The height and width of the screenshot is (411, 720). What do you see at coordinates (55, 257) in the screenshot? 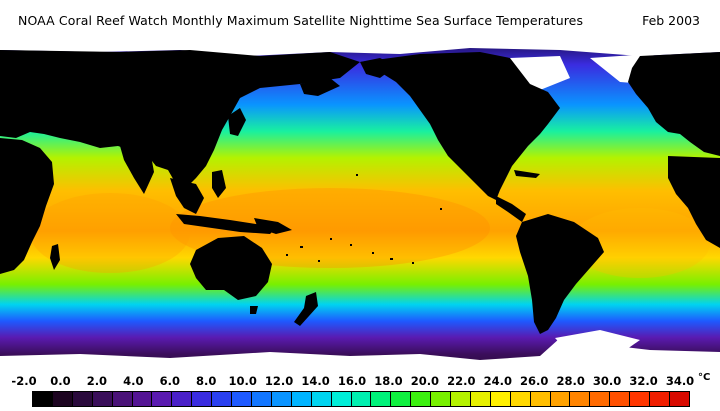
I see `madagascar-land` at bounding box center [55, 257].